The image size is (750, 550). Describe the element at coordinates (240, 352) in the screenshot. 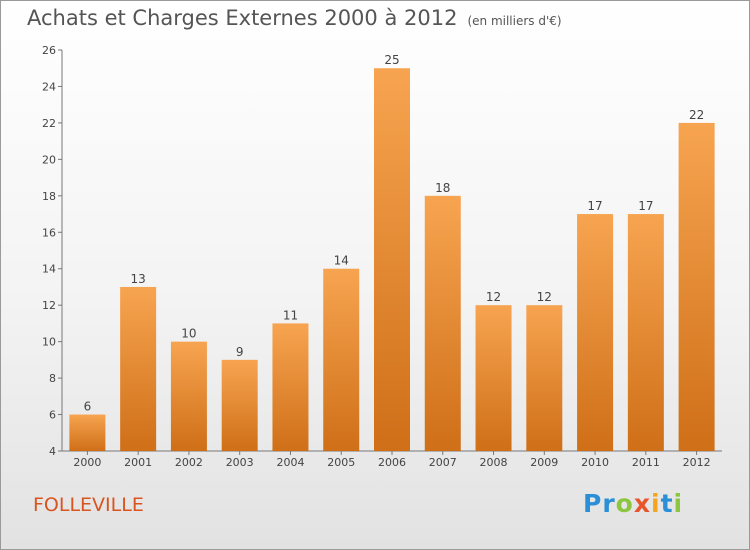

I see `data-label-2003: 9` at that location.